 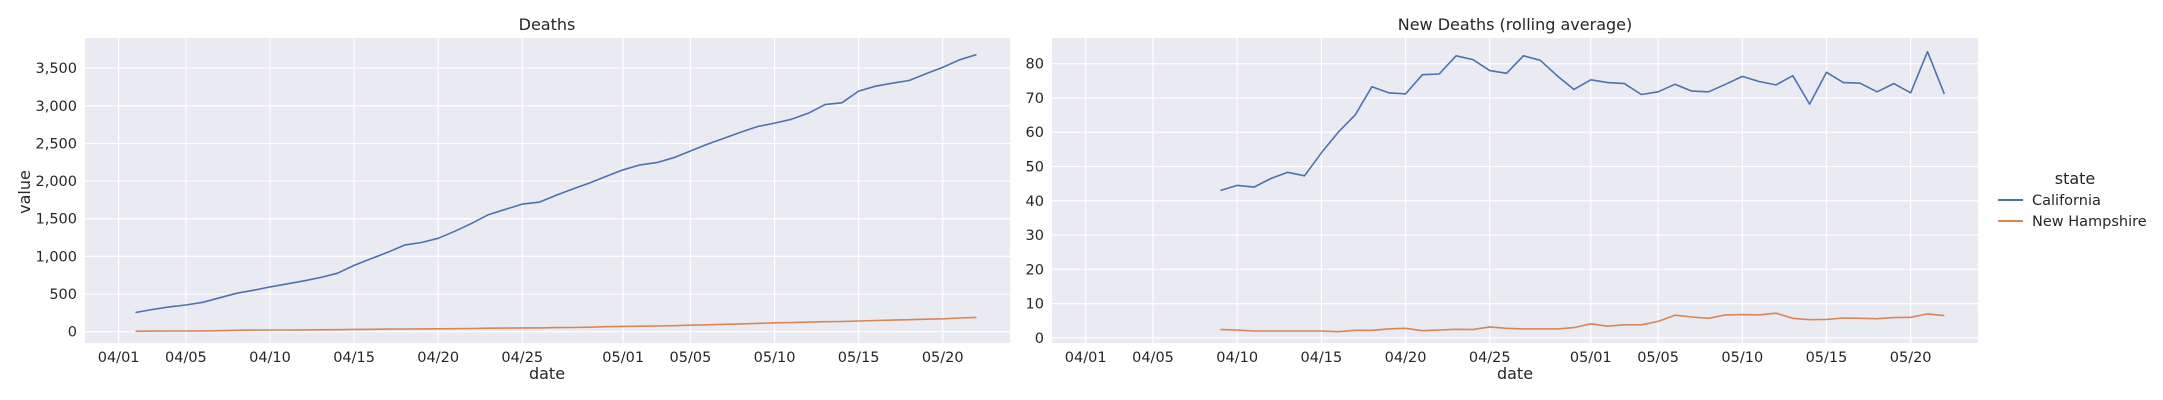 I want to click on y-axis-label: value, so click(x=24, y=192).